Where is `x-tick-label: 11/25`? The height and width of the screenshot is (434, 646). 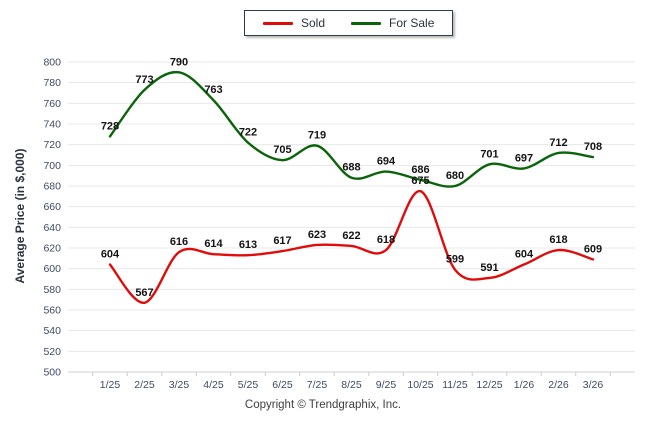 x-tick-label: 11/25 is located at coordinates (455, 385).